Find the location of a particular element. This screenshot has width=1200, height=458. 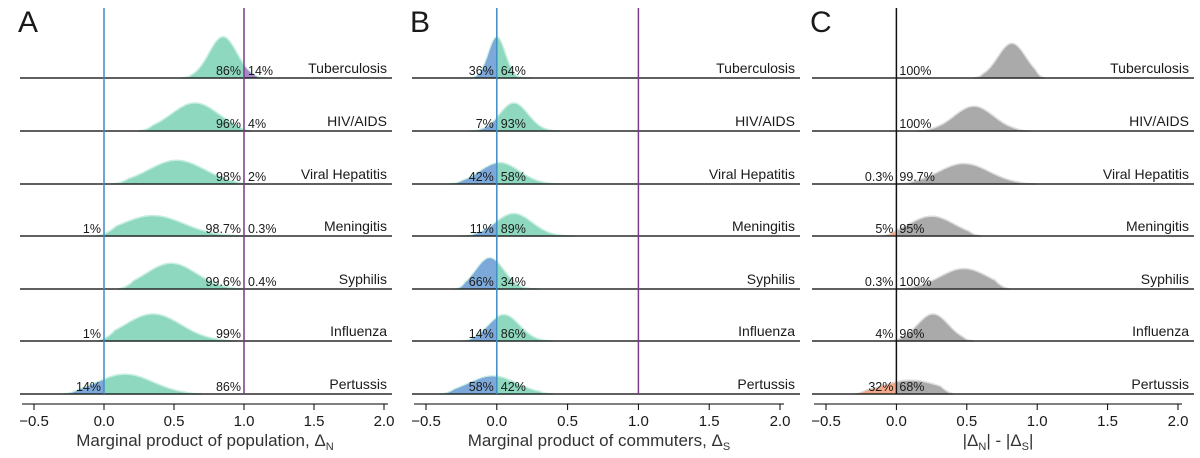

pct-label-right: 0.3% is located at coordinates (262, 229).